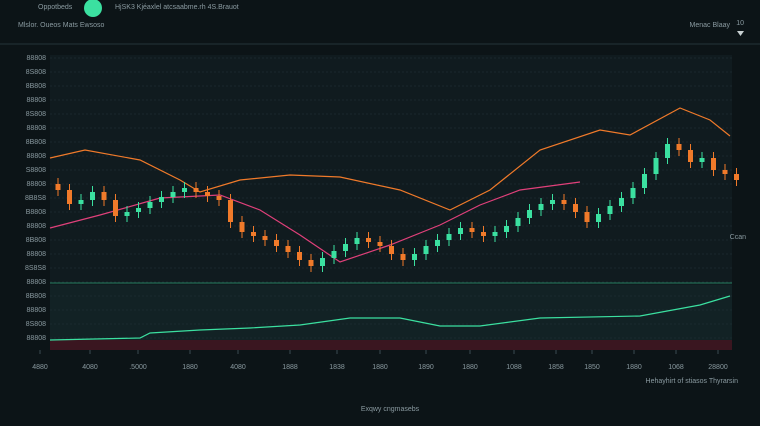 Image resolution: width=760 pixels, height=426 pixels. Describe the element at coordinates (390, 409) in the screenshot. I see `caption: Exqwy cngmasebs` at that location.